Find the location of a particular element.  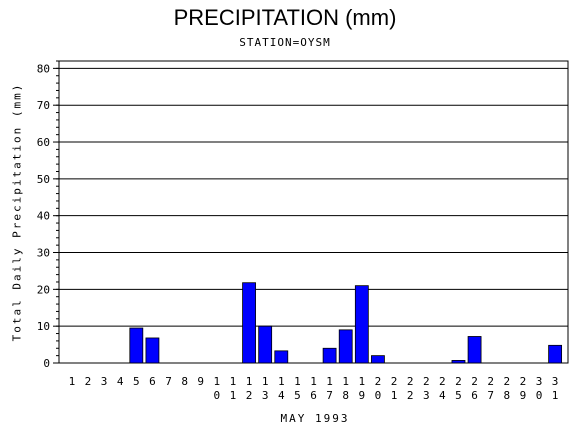

y-axis-label: Total Daily Precipitation (mm) is located at coordinates (17, 212).